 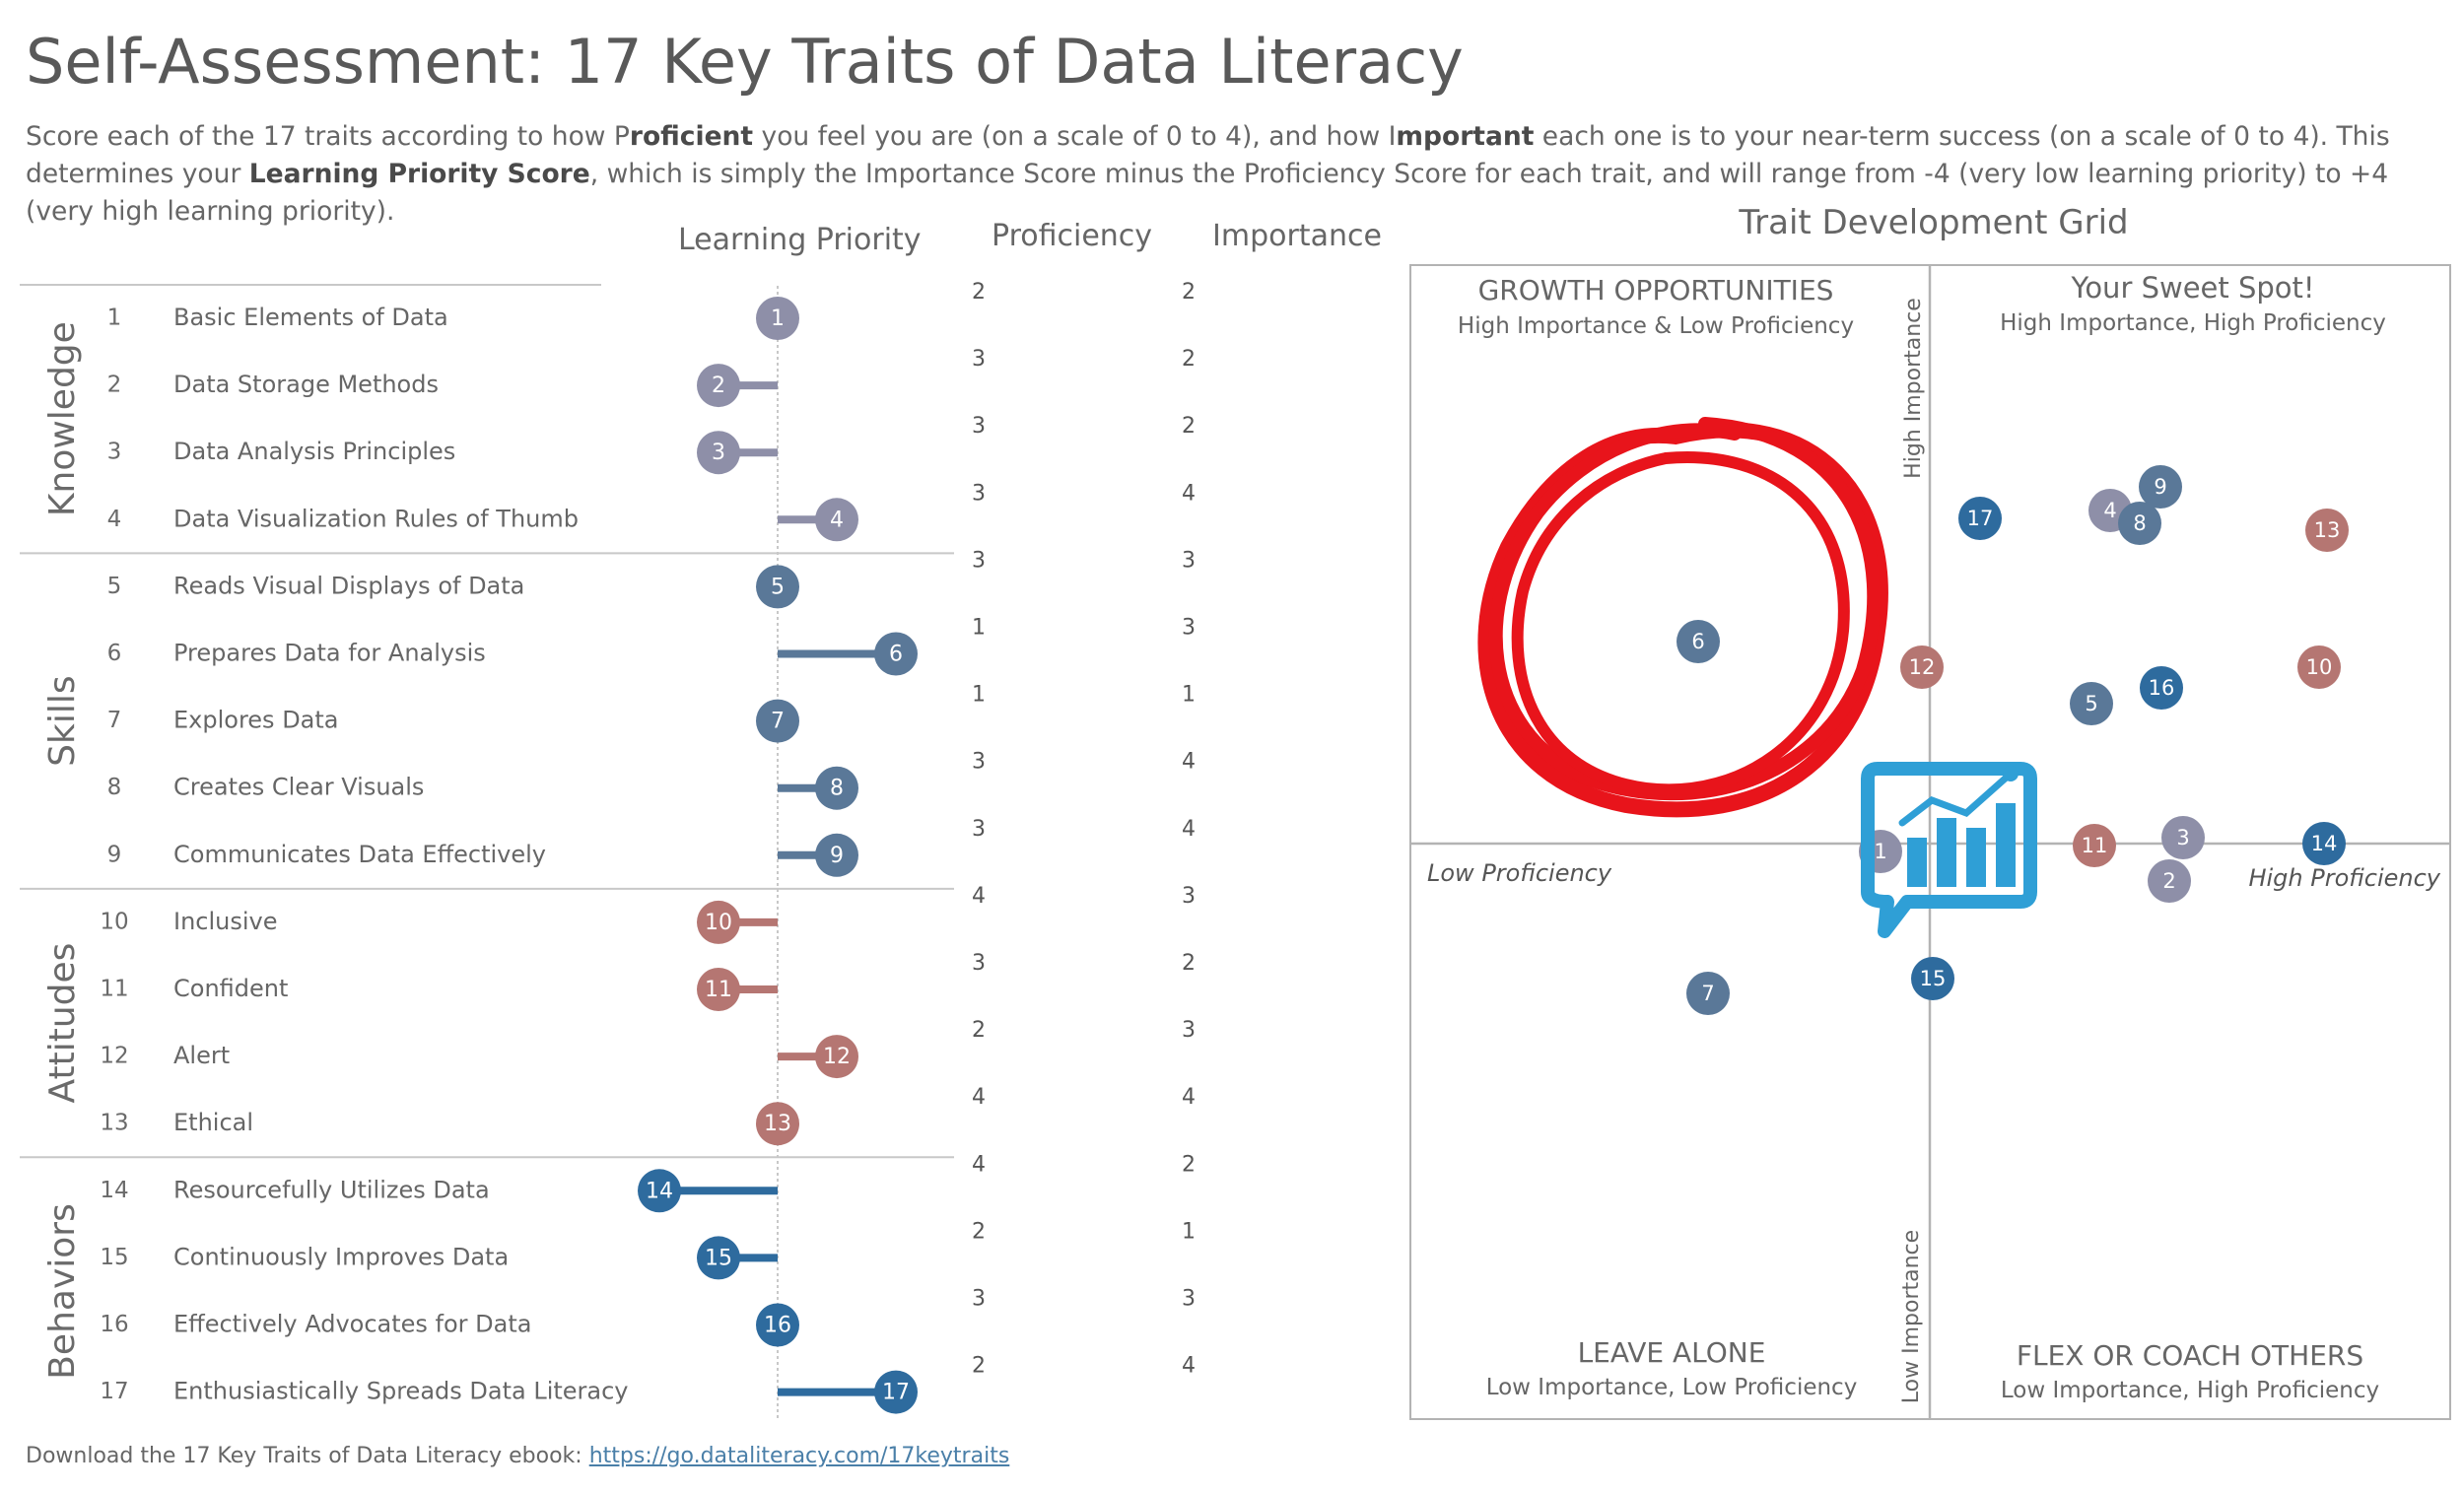 What do you see at coordinates (306, 384) in the screenshot?
I see `trait-name: Data Storage Methods` at bounding box center [306, 384].